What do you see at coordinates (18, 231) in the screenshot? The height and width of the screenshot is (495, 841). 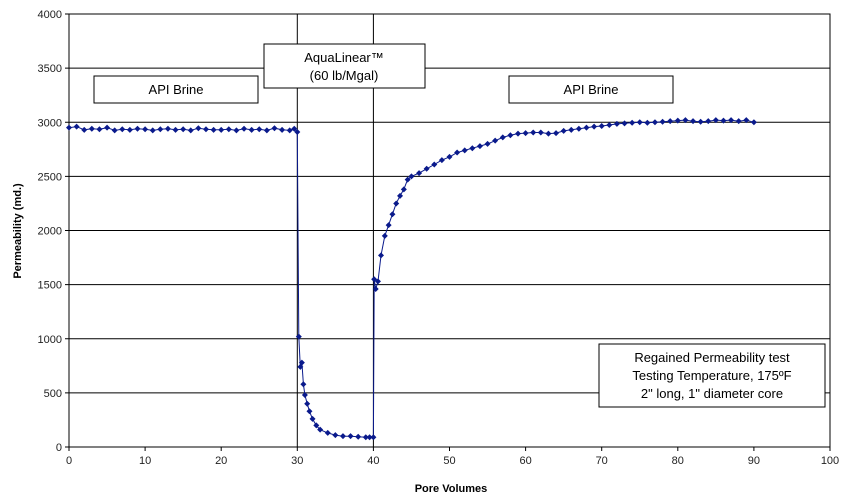 I see `y-axis-title: Permeability (md.)` at bounding box center [18, 231].